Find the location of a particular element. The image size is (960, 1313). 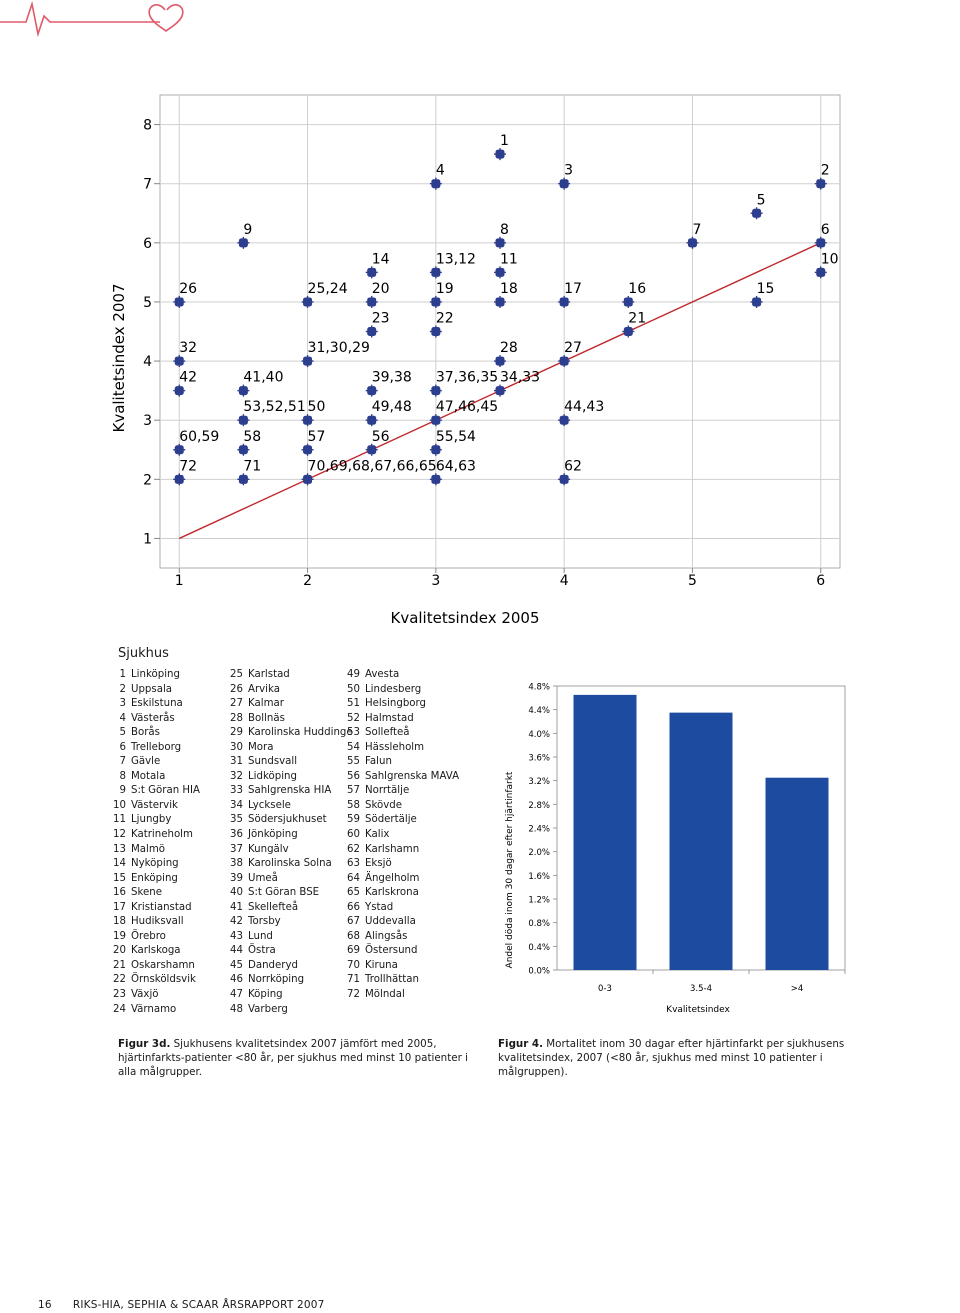

hospital-name: Karlstad is located at coordinates (269, 674).